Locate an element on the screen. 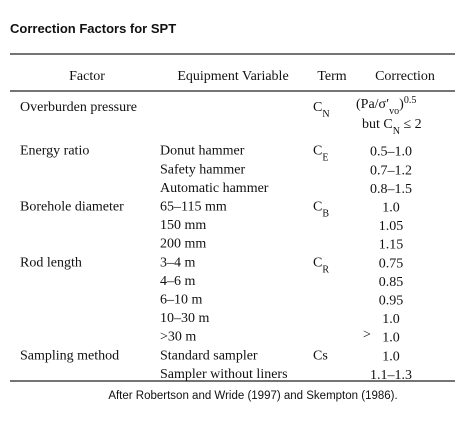  subscript: B is located at coordinates (325, 213).